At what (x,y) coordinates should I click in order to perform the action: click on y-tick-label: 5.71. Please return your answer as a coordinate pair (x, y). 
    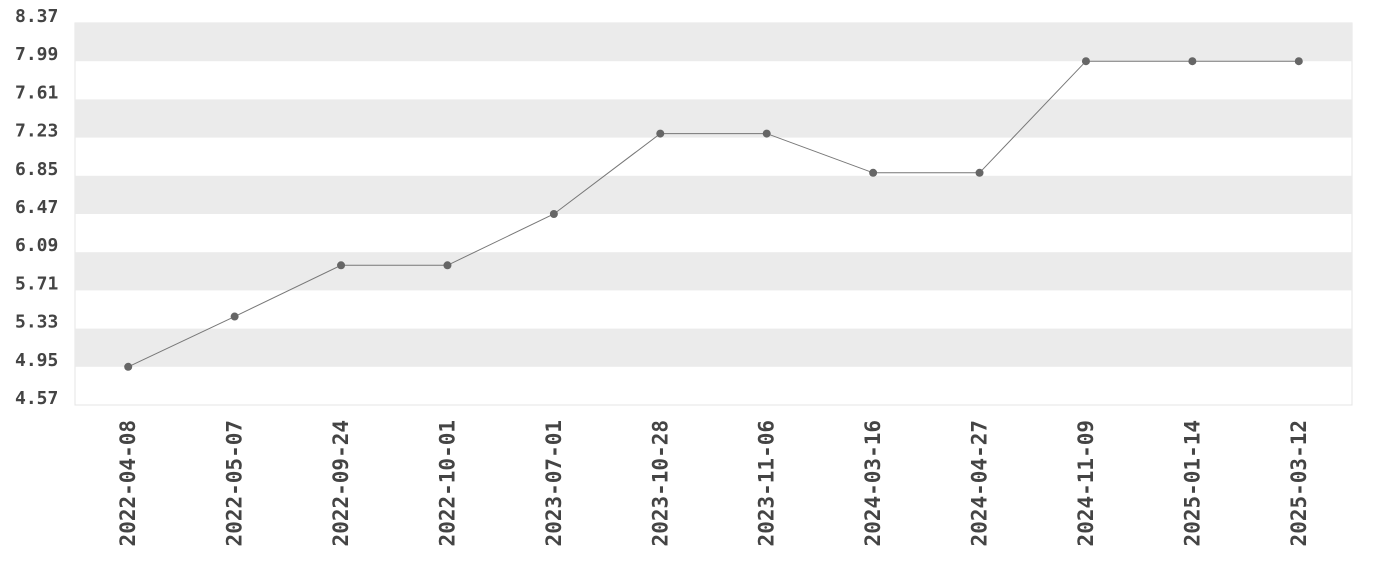
    Looking at the image, I should click on (36, 283).